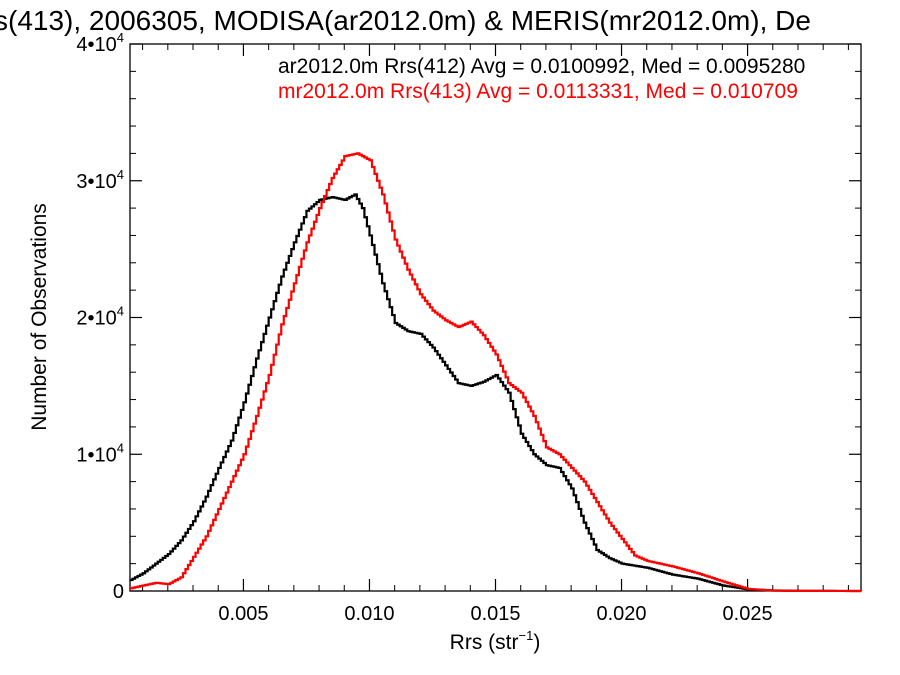 The height and width of the screenshot is (675, 900). I want to click on x-tick-label: 0.015, so click(495, 614).